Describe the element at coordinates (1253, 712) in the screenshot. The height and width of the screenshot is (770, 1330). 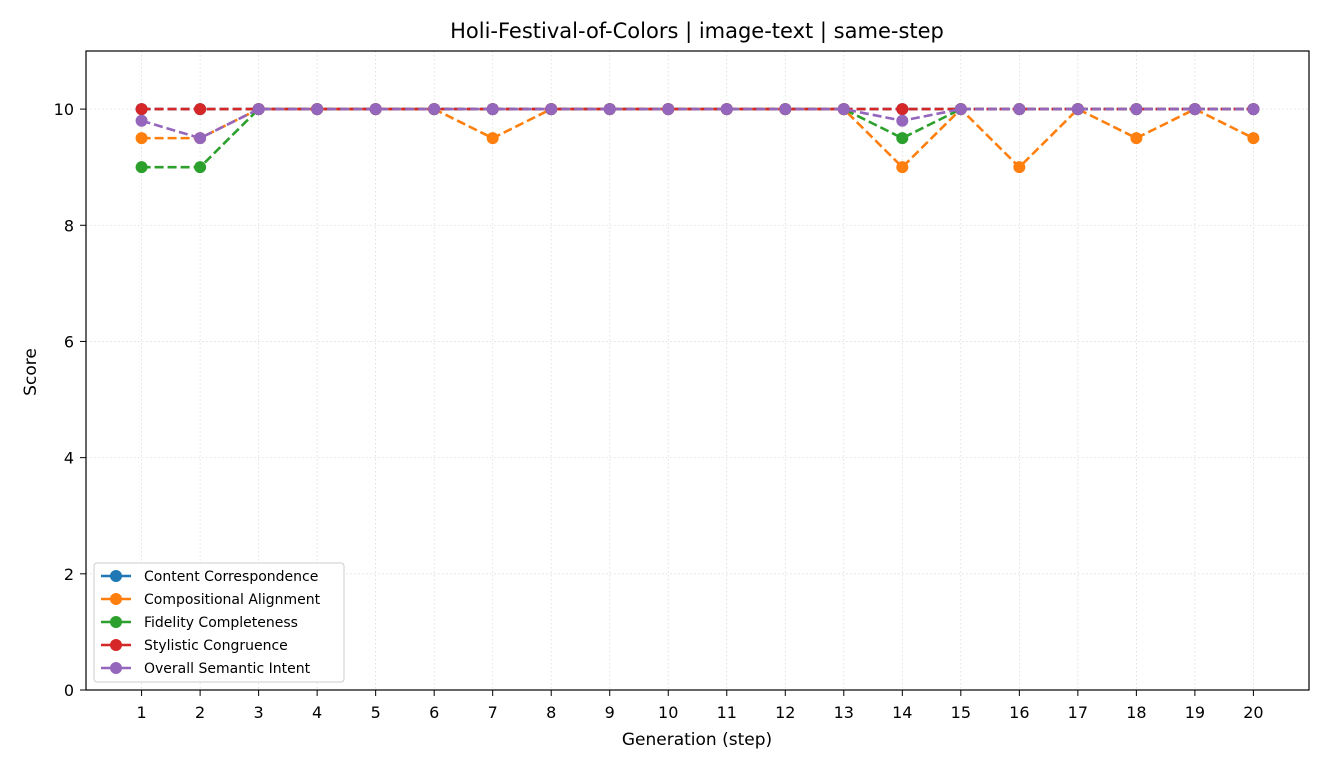
I see `x-tick-label: 20` at that location.